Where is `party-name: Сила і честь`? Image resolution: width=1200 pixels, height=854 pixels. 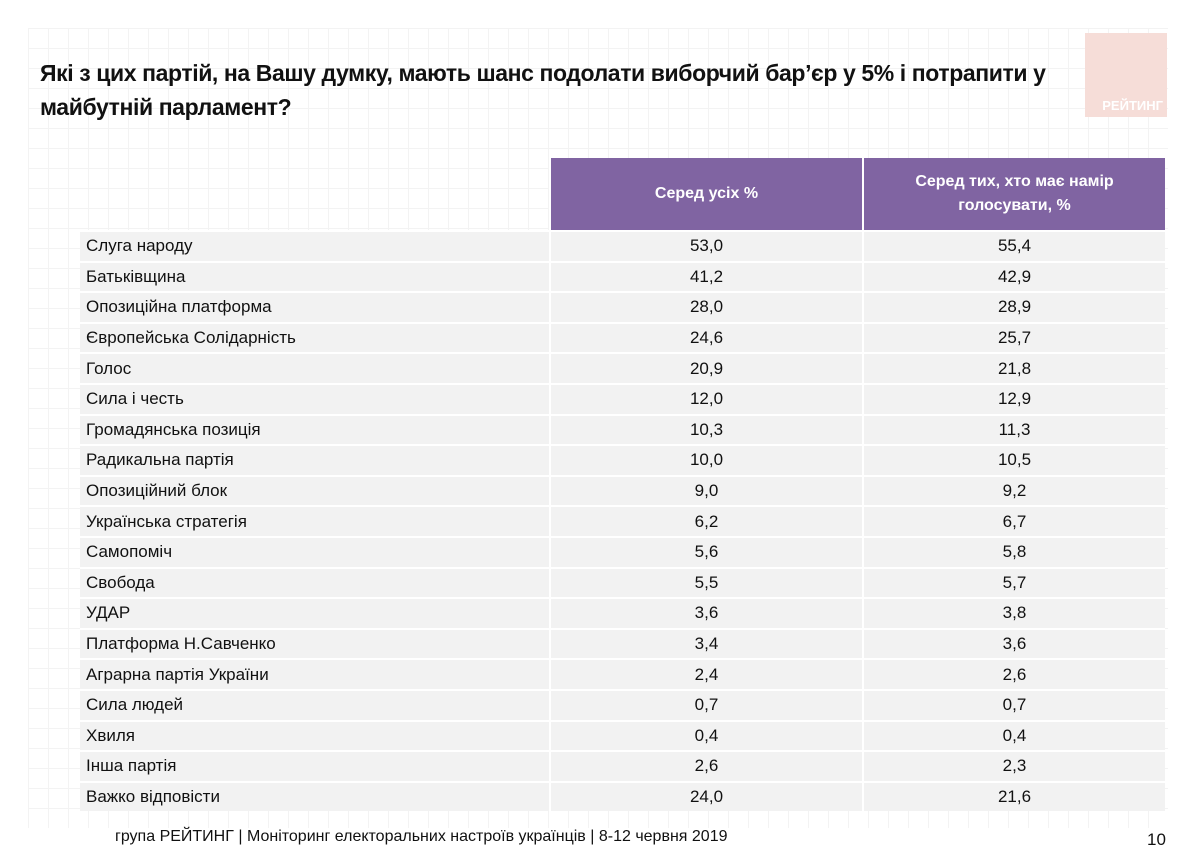 party-name: Сила і честь is located at coordinates (315, 398).